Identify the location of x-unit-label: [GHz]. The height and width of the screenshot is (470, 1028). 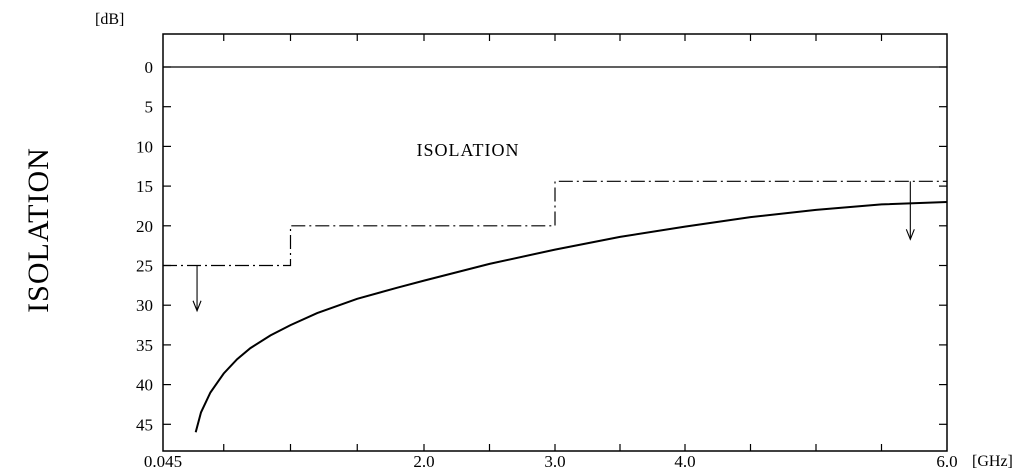
(992, 461).